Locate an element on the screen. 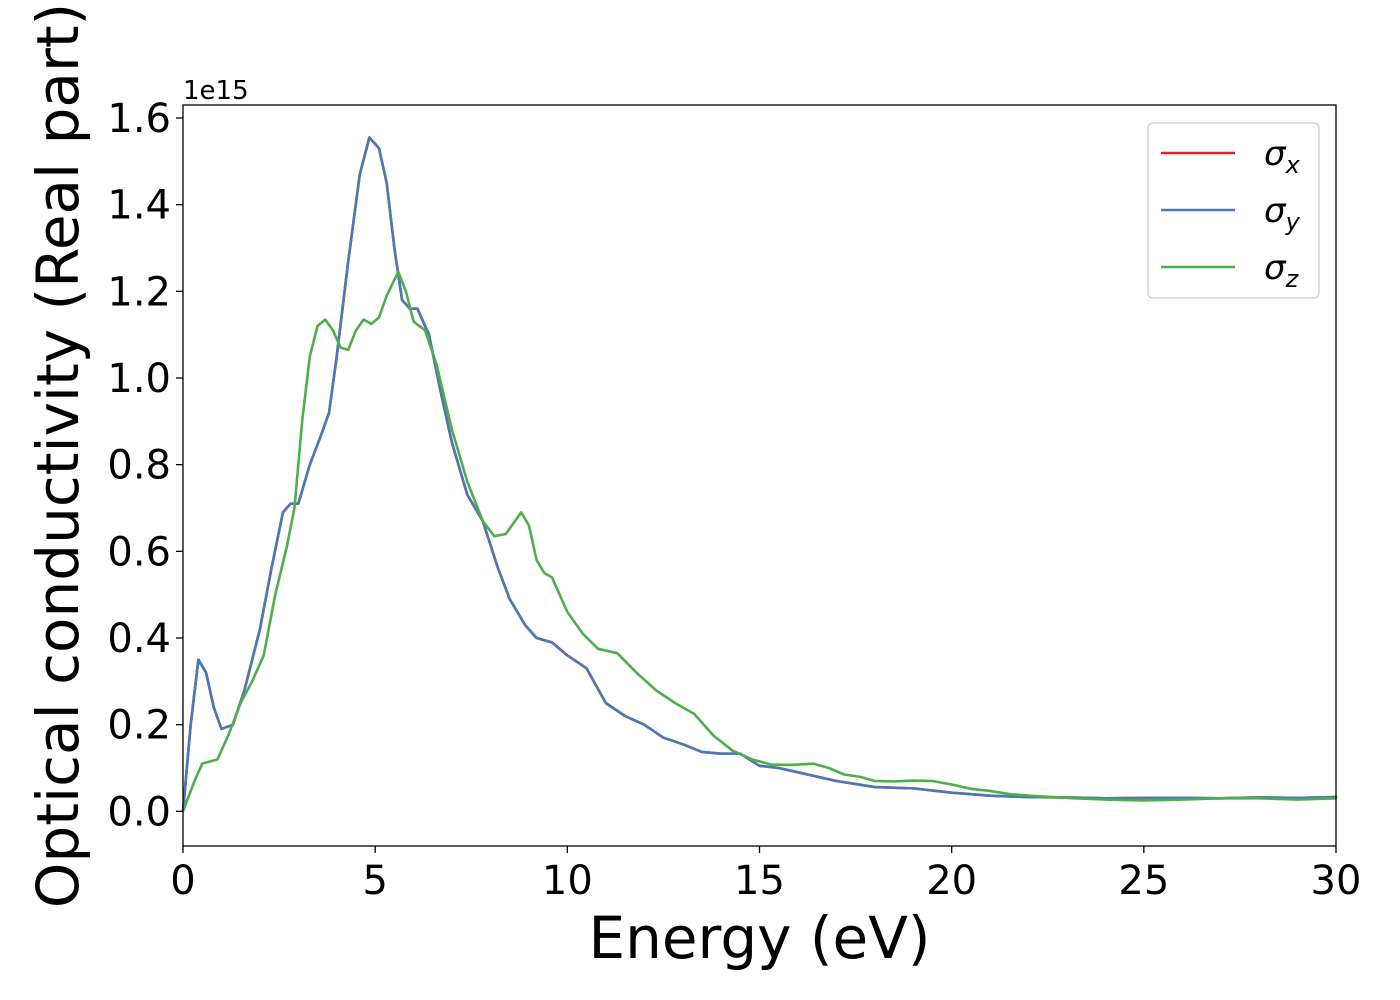 Image resolution: width=1400 pixels, height=1000 pixels. x-tick-label: 0 is located at coordinates (182, 881).